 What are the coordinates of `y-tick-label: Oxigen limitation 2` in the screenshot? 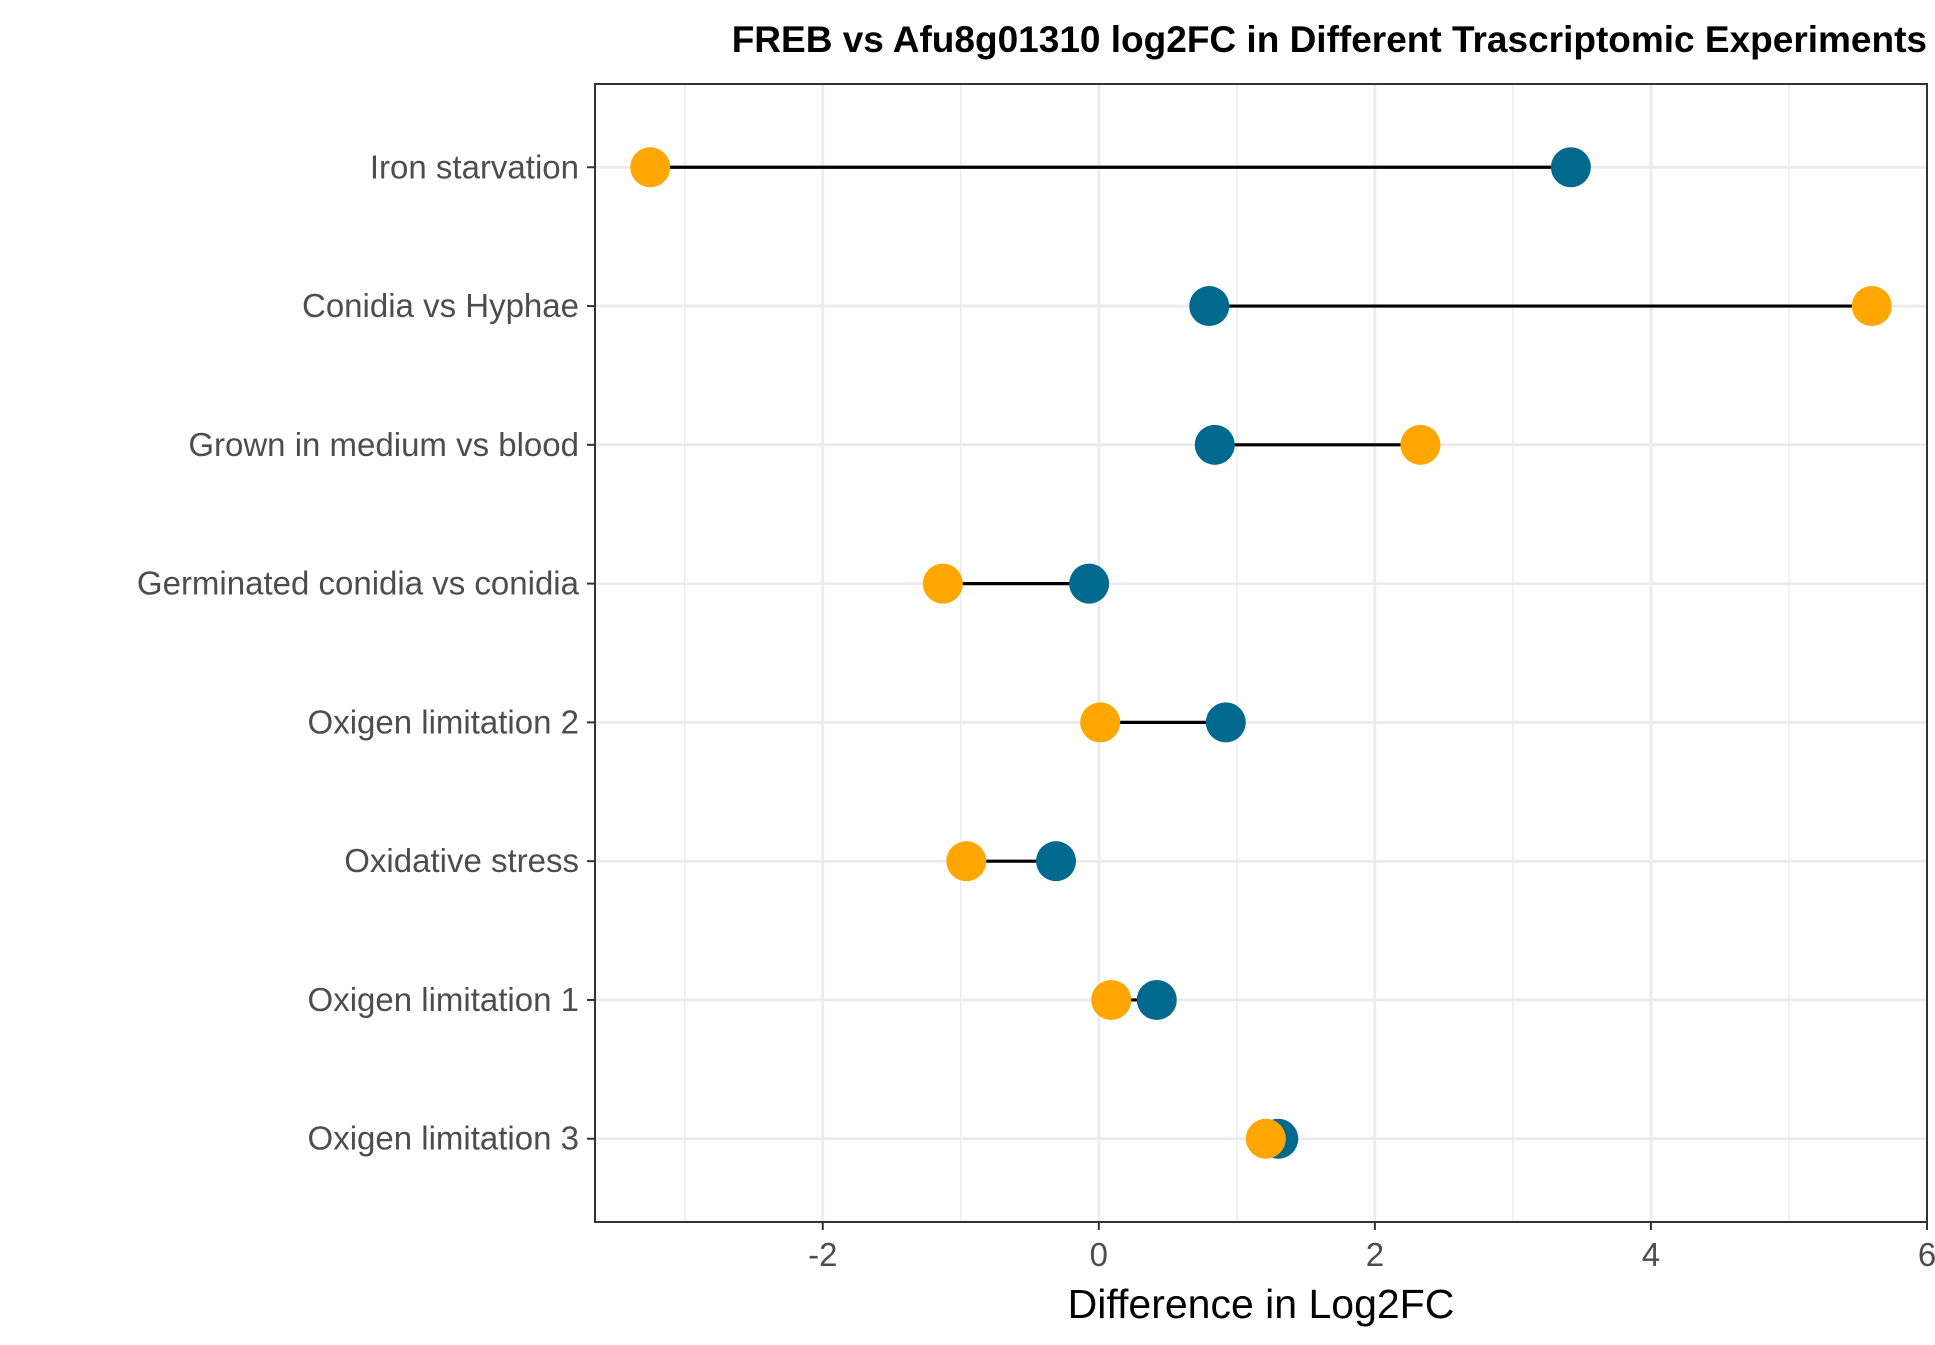 It's located at (443, 721).